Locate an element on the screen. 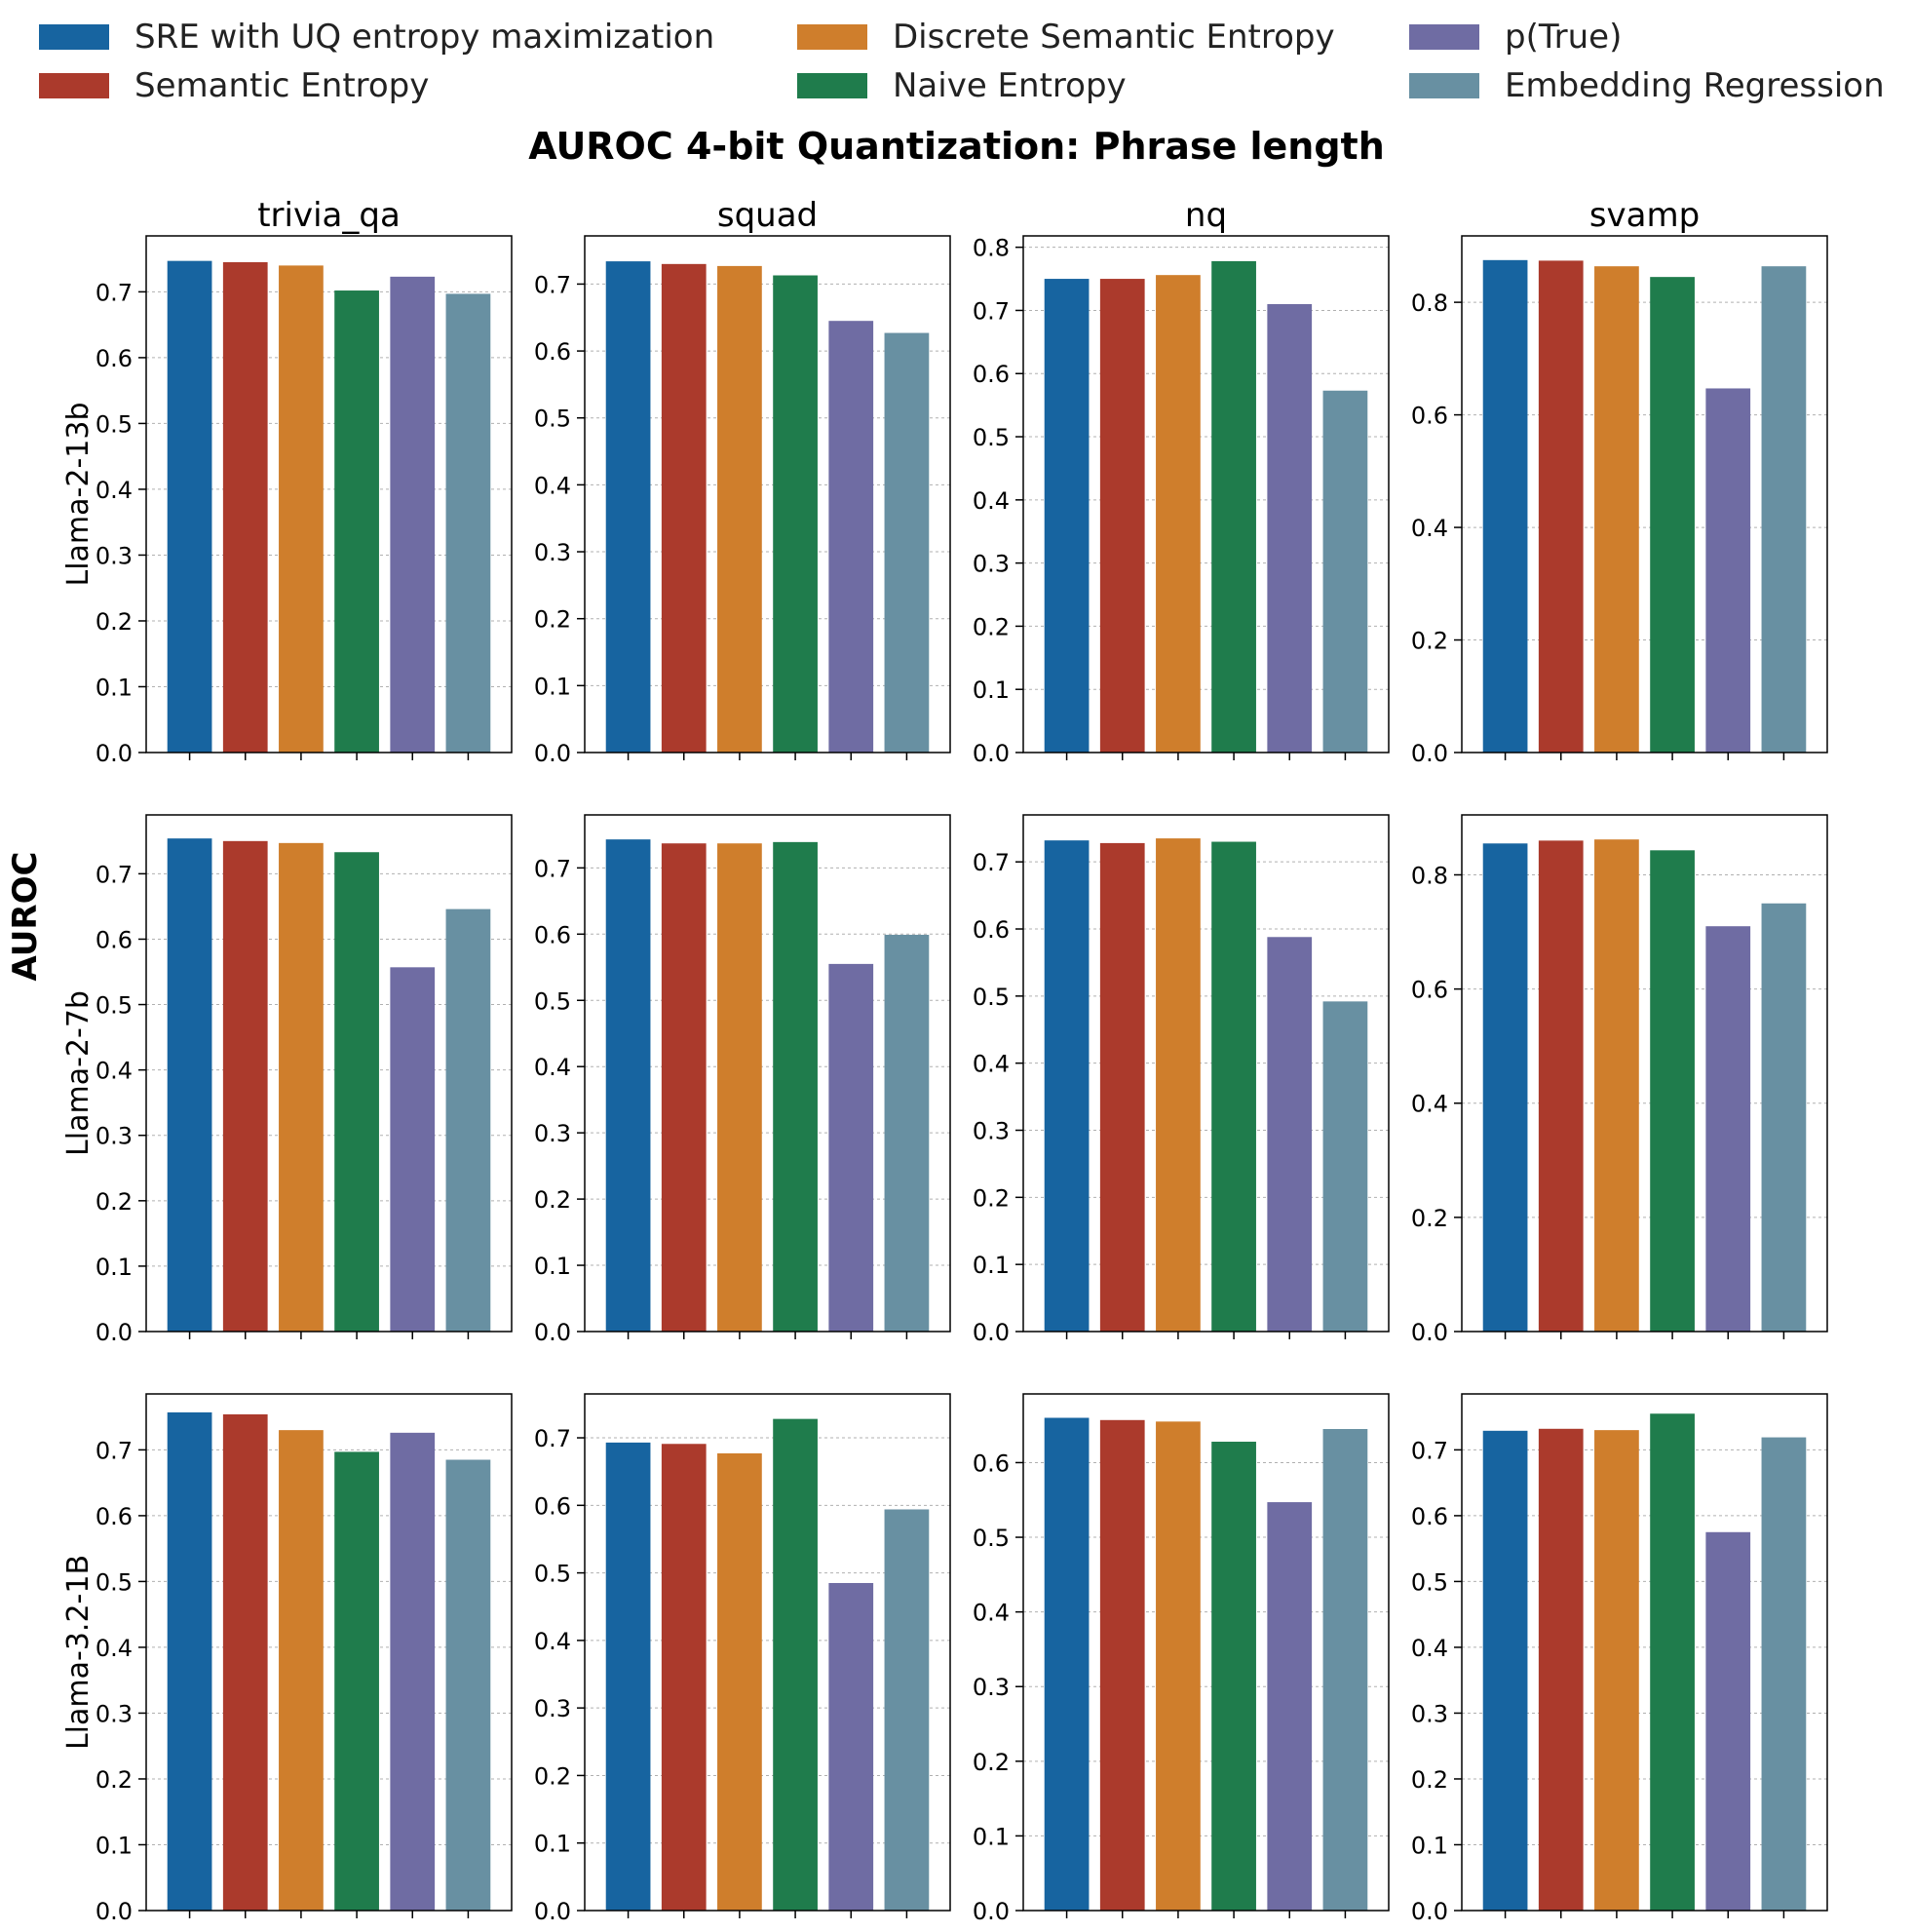 This screenshot has width=1913, height=1932. dataset-title: squad is located at coordinates (767, 215).